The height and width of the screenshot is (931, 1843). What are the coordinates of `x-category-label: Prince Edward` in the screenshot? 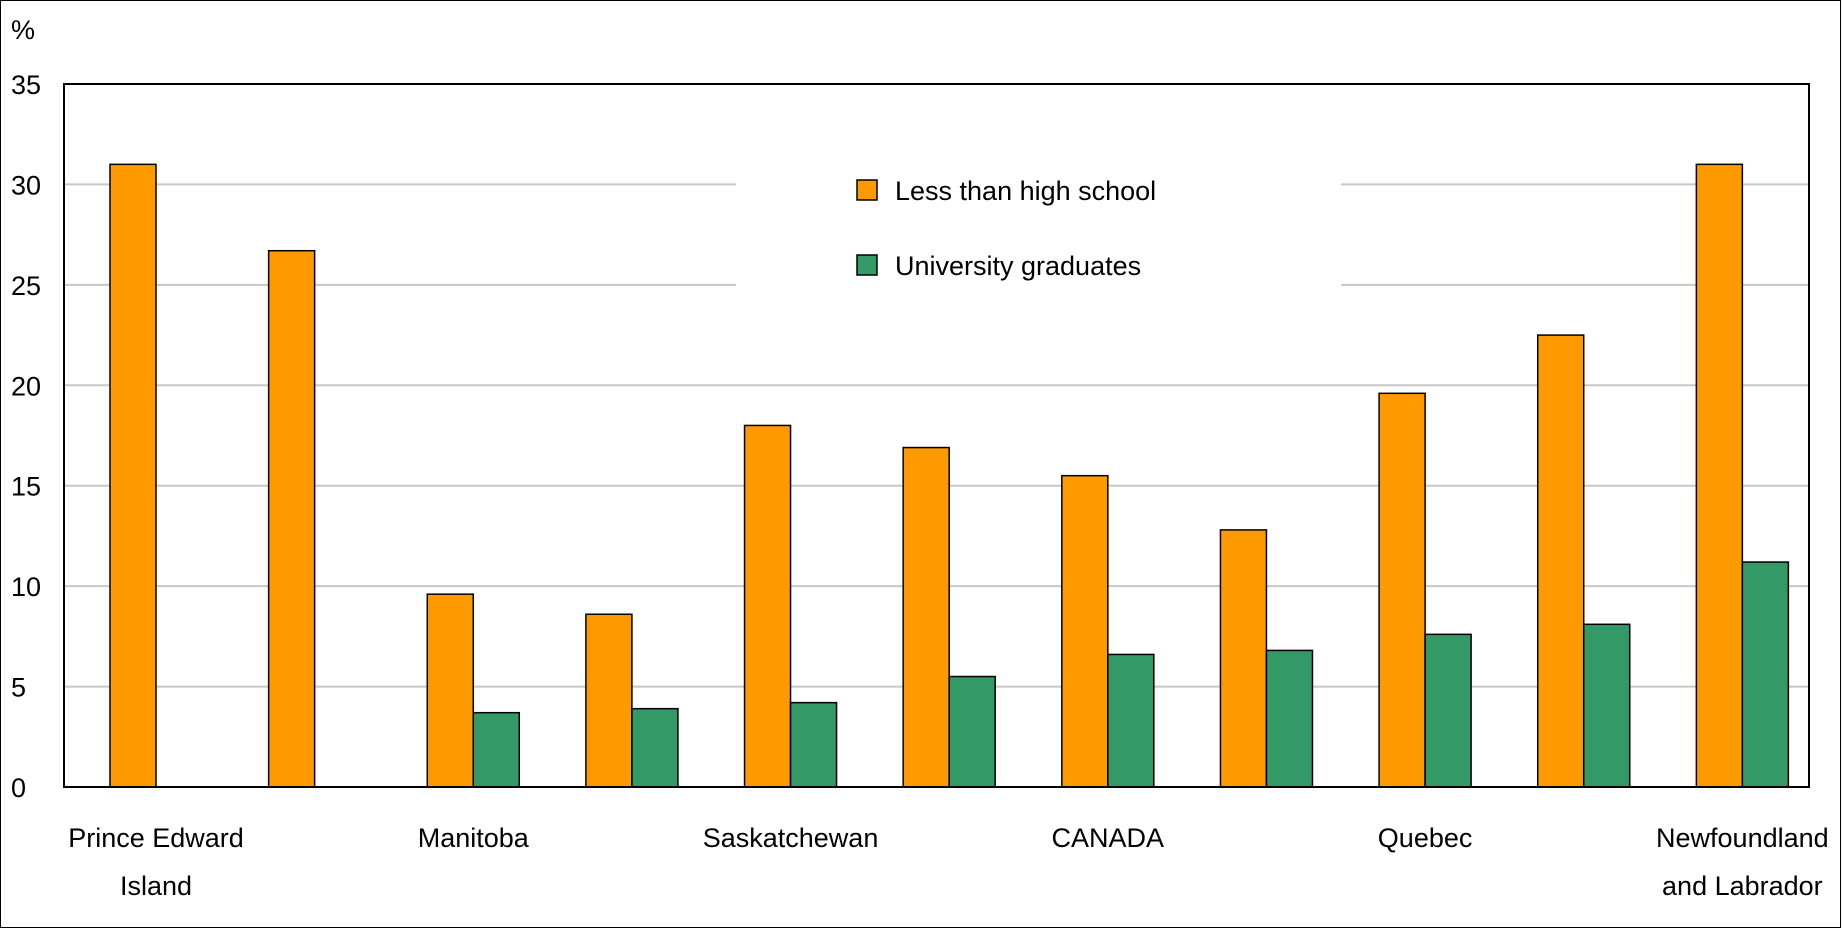 It's located at (156, 838).